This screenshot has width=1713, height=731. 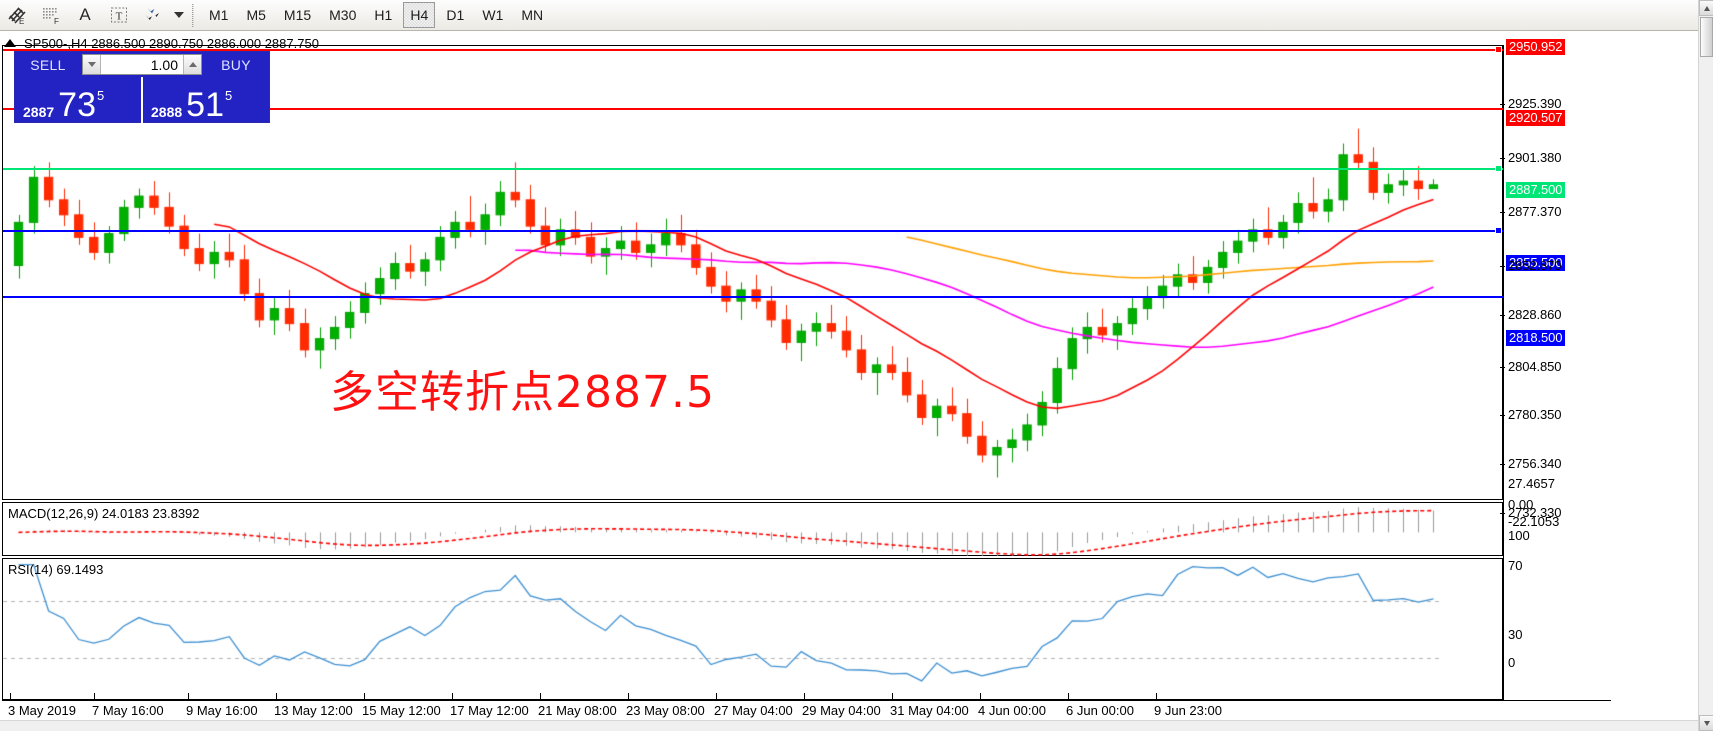 I want to click on price-label-2732-330: 2732.330, so click(x=1535, y=512).